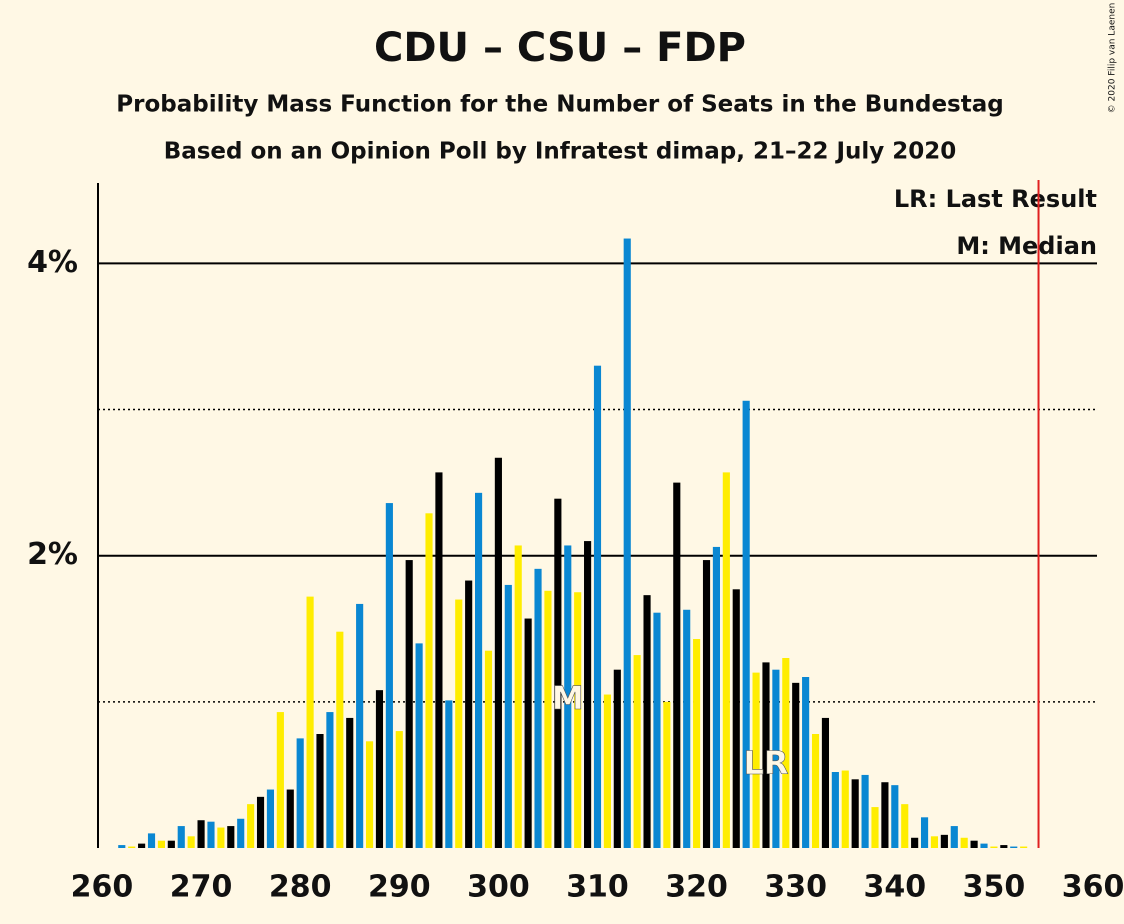 The width and height of the screenshot is (1124, 924). What do you see at coordinates (994, 887) in the screenshot?
I see `x-tick-label: 350` at bounding box center [994, 887].